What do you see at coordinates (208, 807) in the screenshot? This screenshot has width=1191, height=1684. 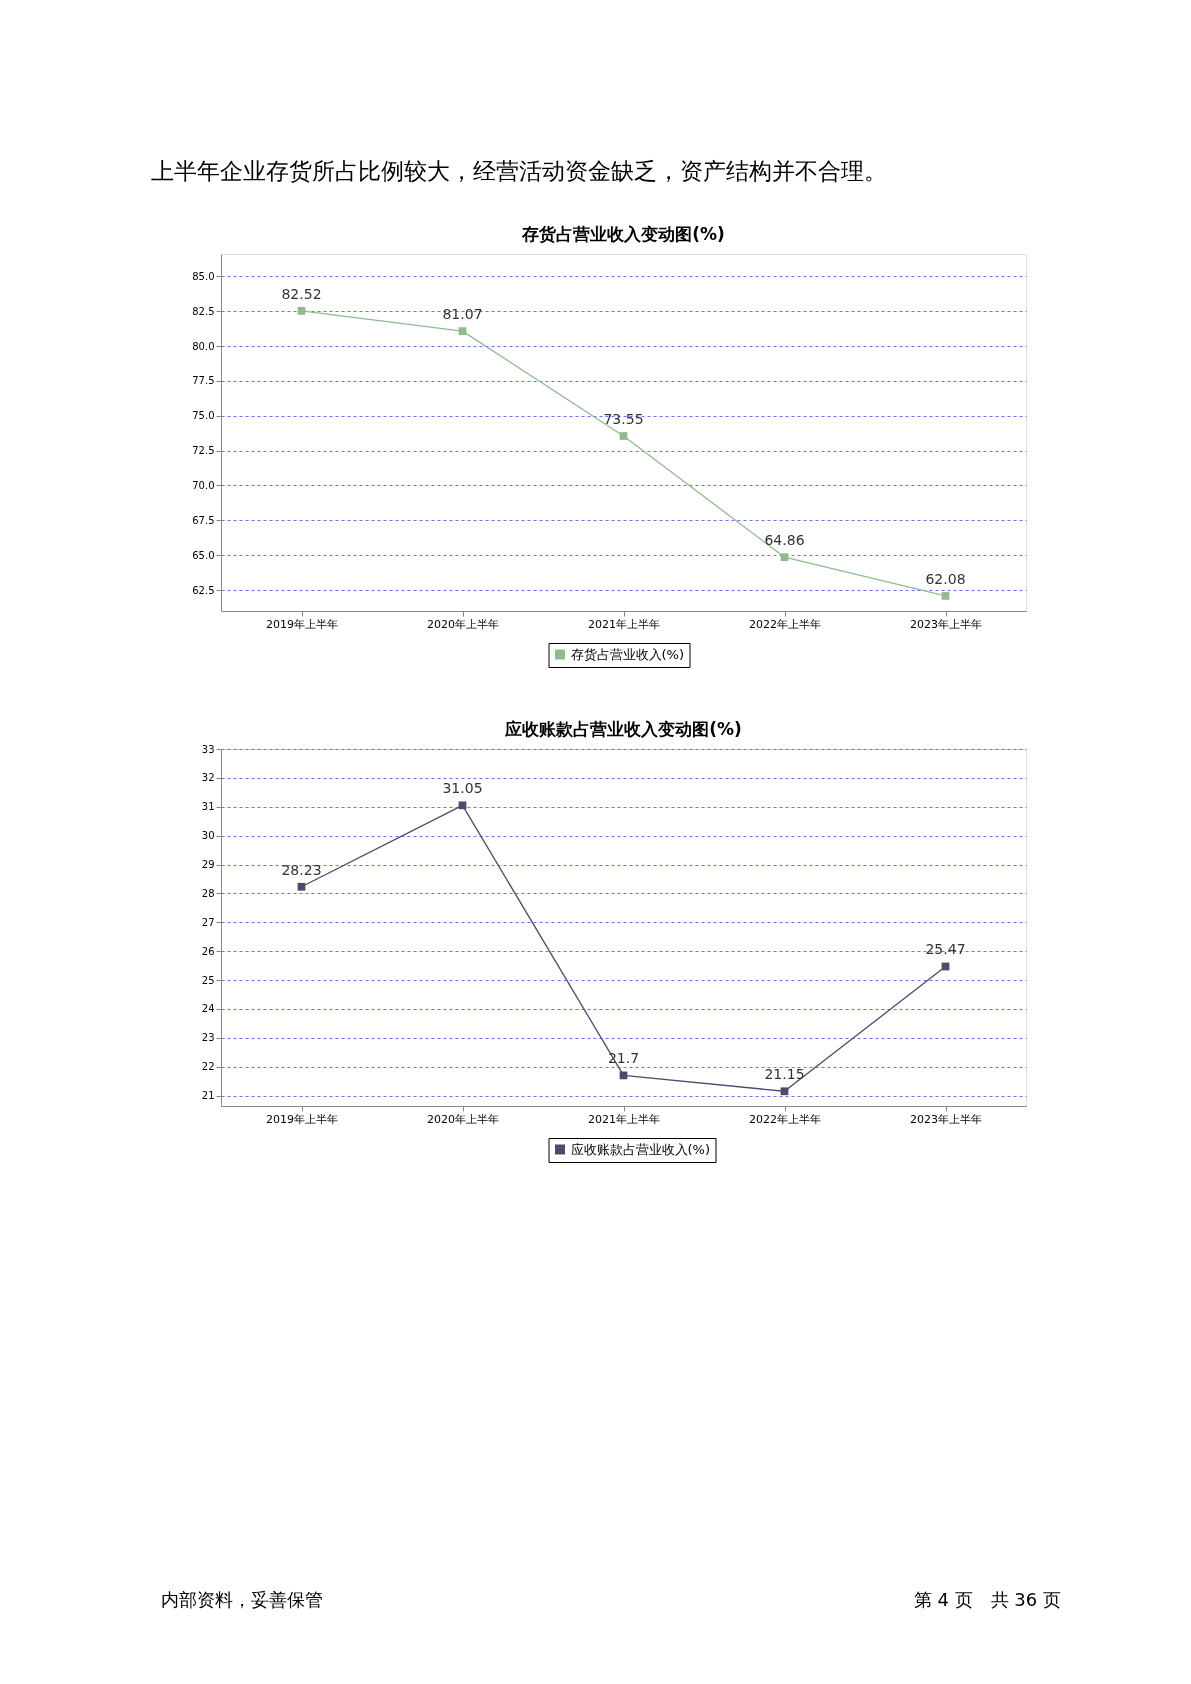 I see `y-tick-label: 31` at bounding box center [208, 807].